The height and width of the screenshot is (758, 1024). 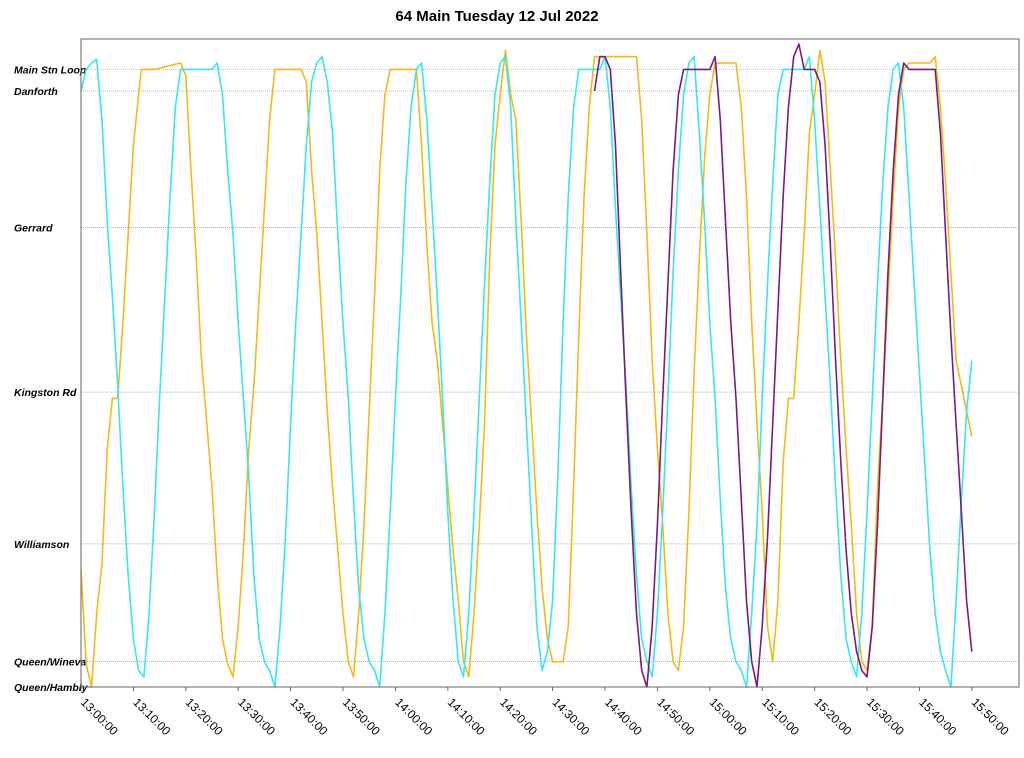 What do you see at coordinates (570, 716) in the screenshot?
I see `x-tick-label: 14:30:00` at bounding box center [570, 716].